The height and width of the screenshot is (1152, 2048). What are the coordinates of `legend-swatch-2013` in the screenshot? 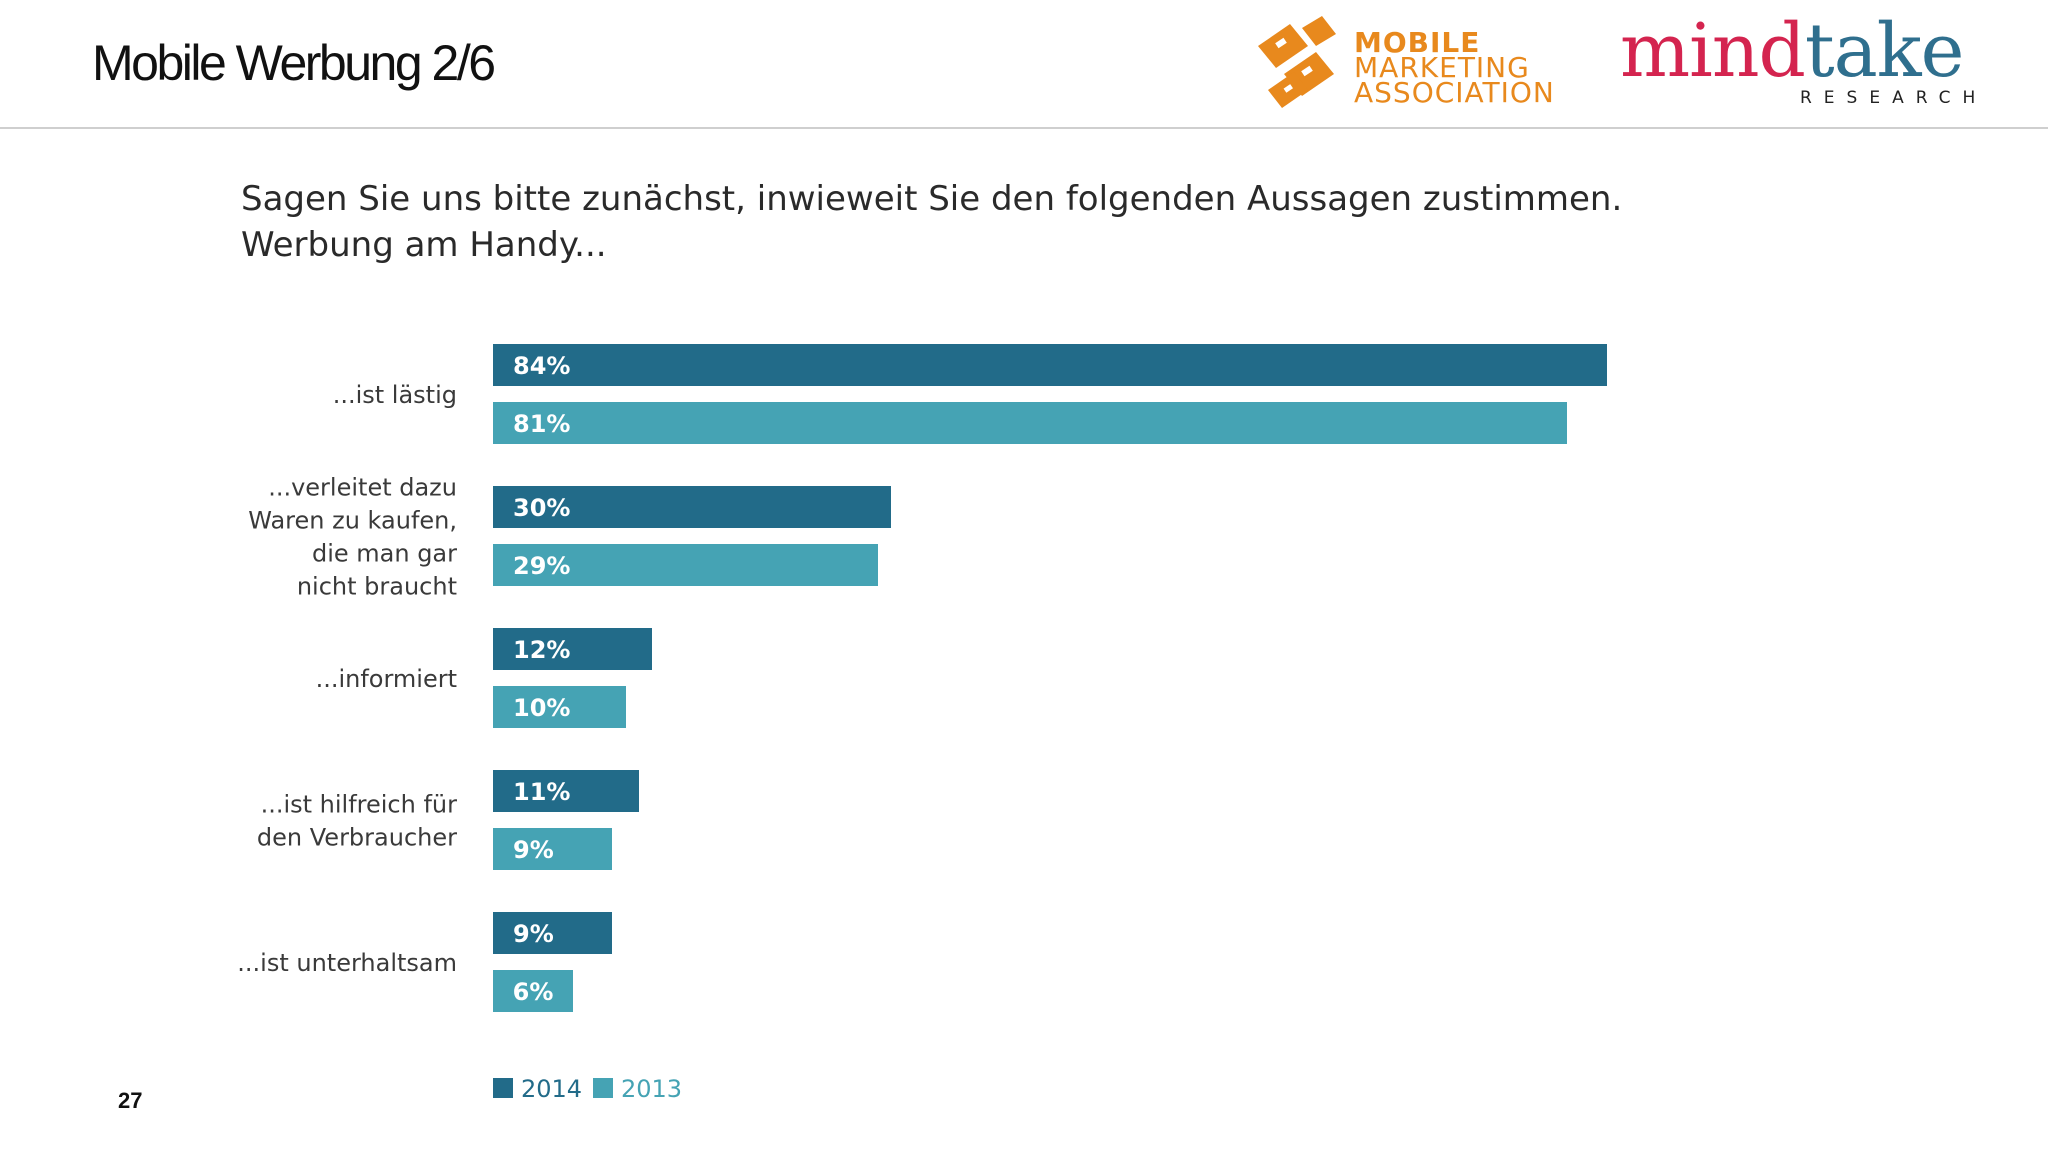 It's located at (603, 1088).